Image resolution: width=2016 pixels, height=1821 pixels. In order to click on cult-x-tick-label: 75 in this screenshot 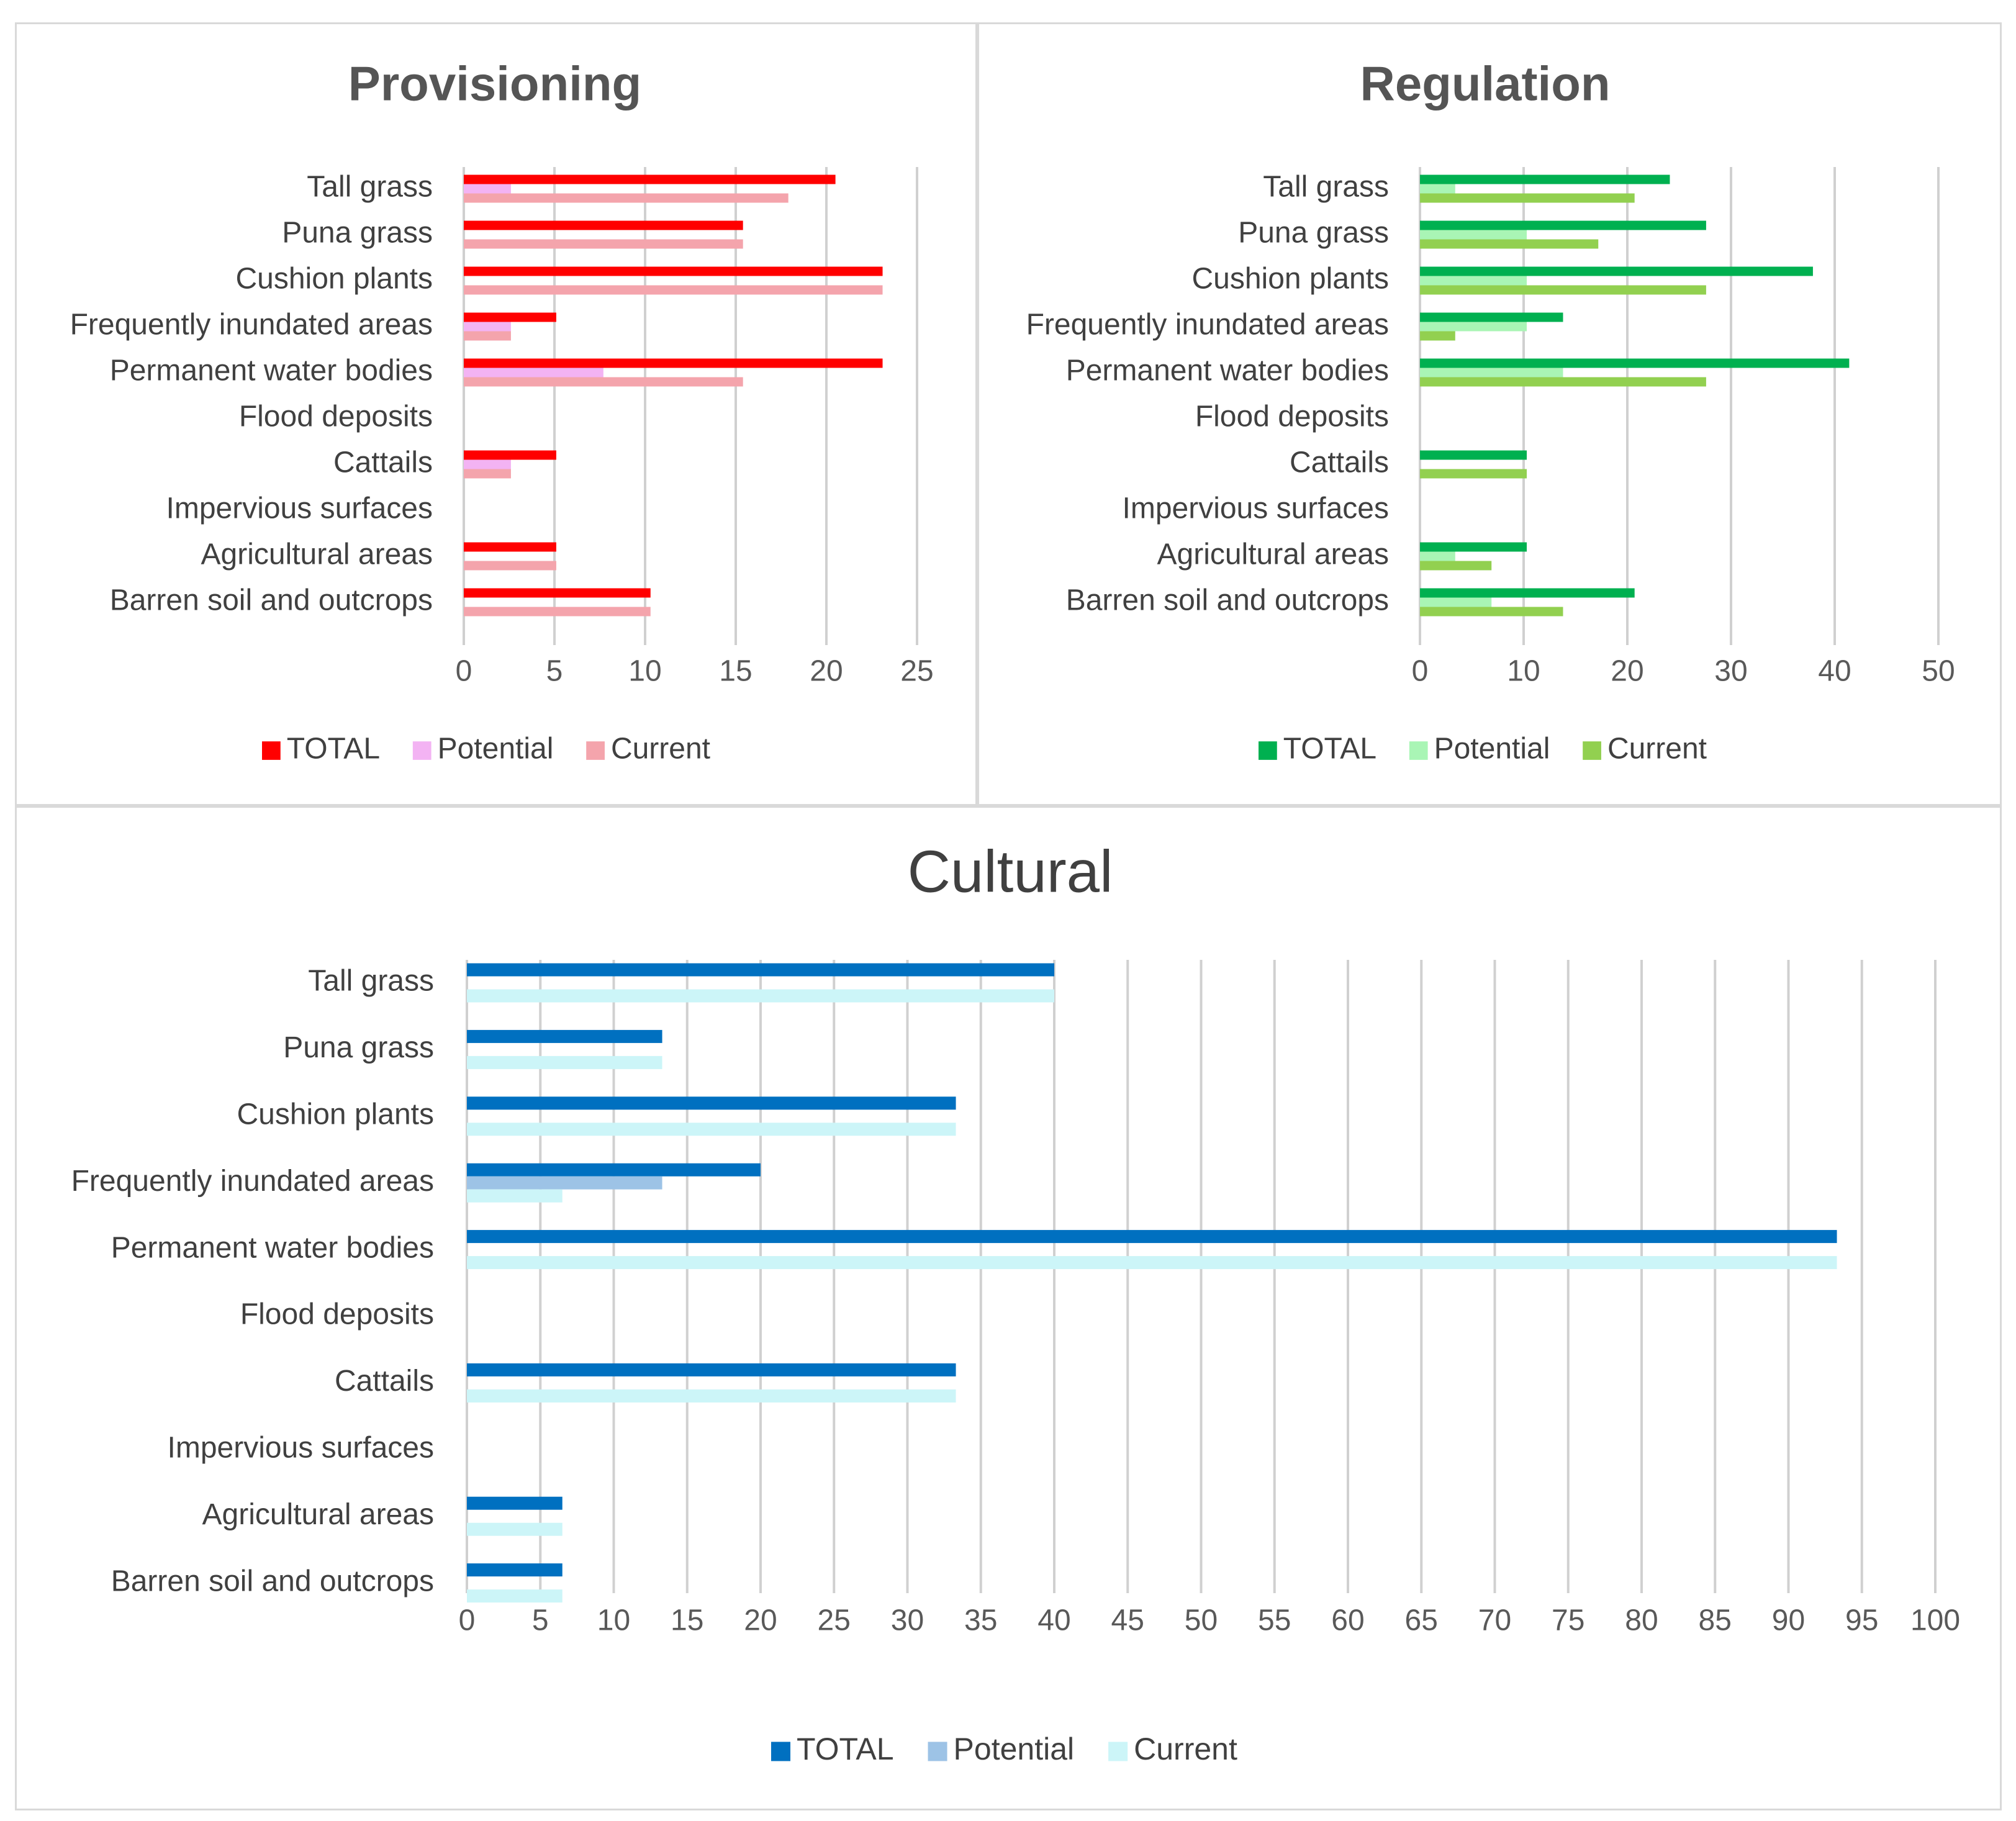, I will do `click(1568, 1620)`.